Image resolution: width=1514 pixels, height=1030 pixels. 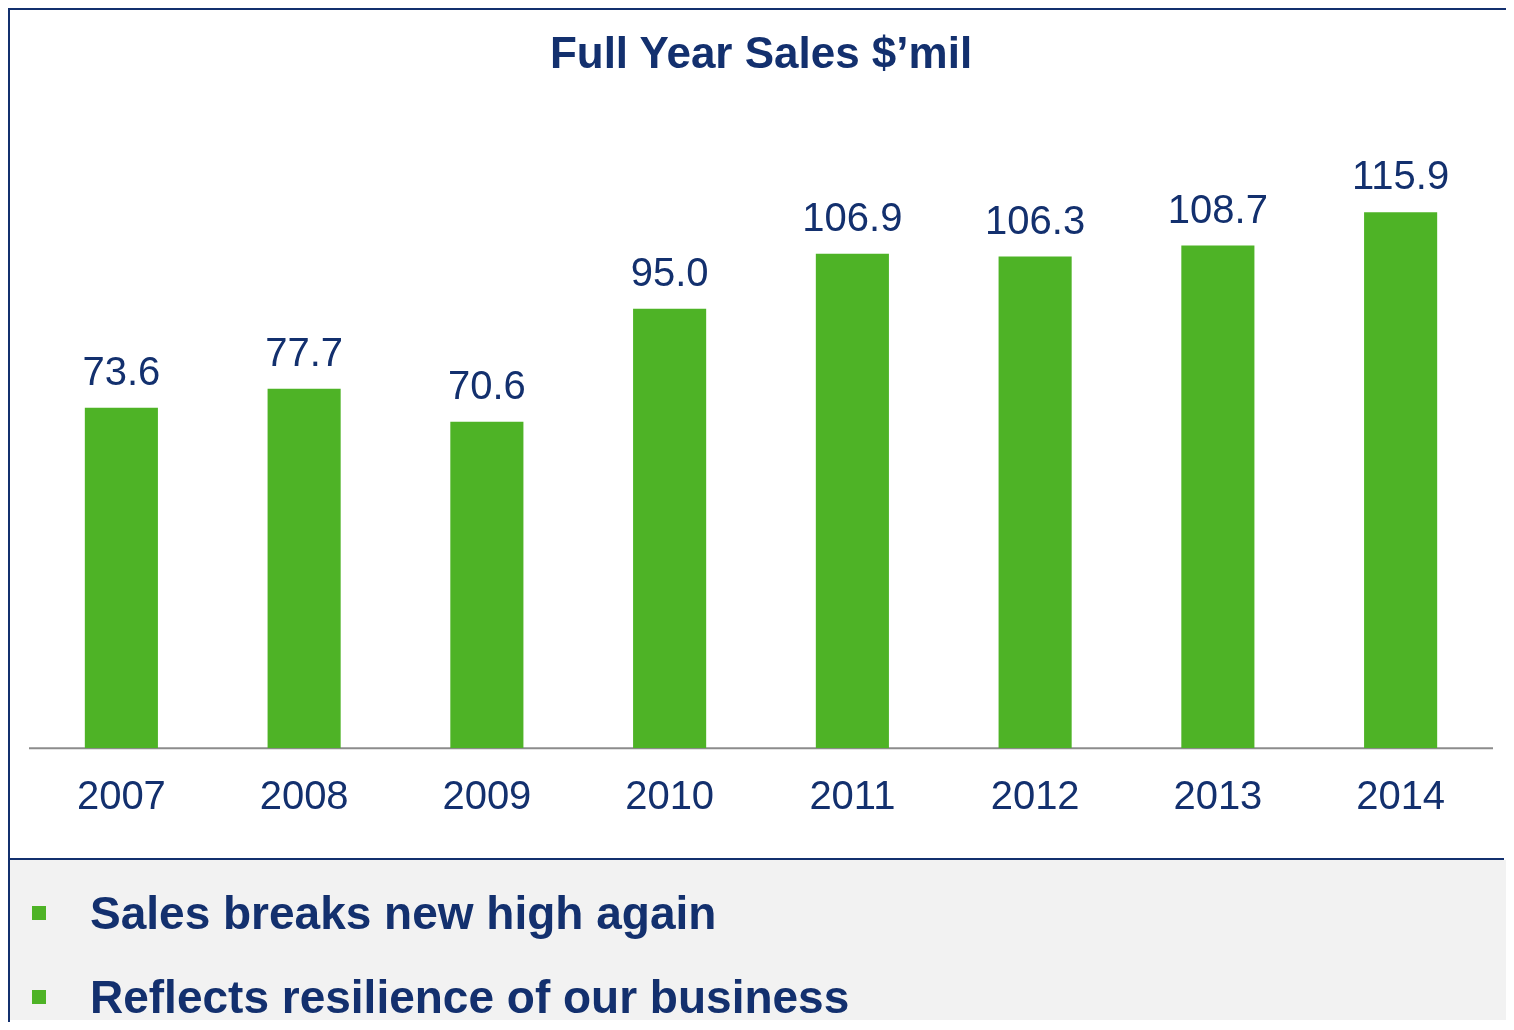 I want to click on data-label: 115.9, so click(x=1401, y=175).